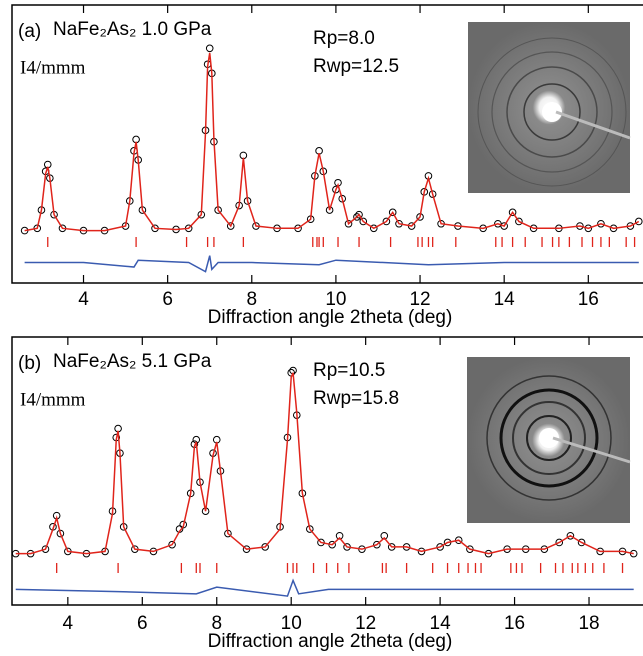  Describe the element at coordinates (588, 623) in the screenshot. I see `x-tick-label: 18` at that location.